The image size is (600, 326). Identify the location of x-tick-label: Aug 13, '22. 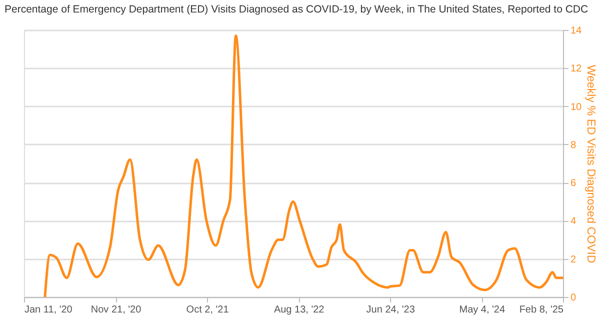
(299, 310).